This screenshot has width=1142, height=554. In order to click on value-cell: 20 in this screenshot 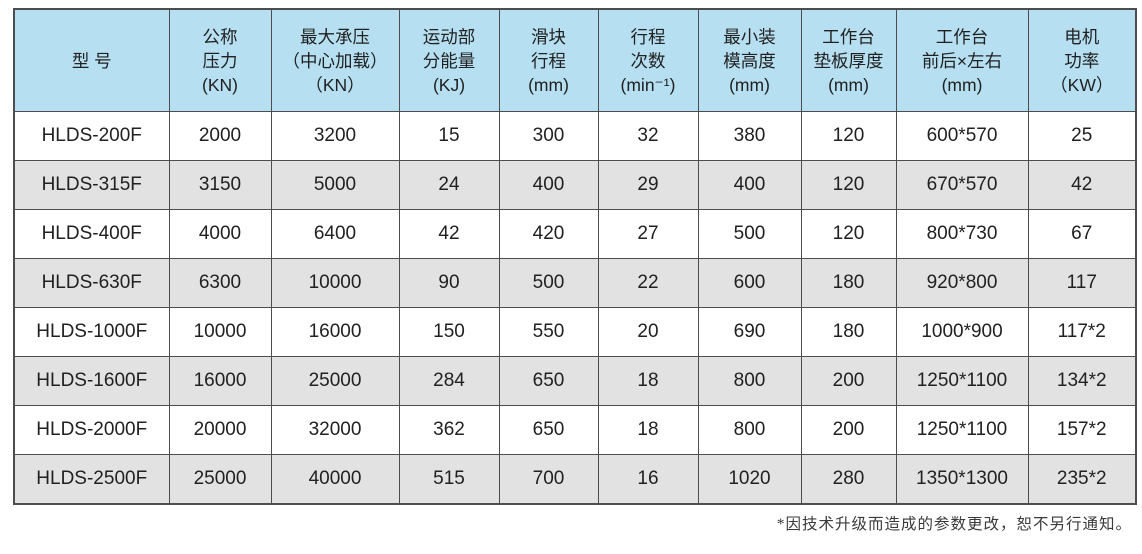, I will do `click(648, 332)`.